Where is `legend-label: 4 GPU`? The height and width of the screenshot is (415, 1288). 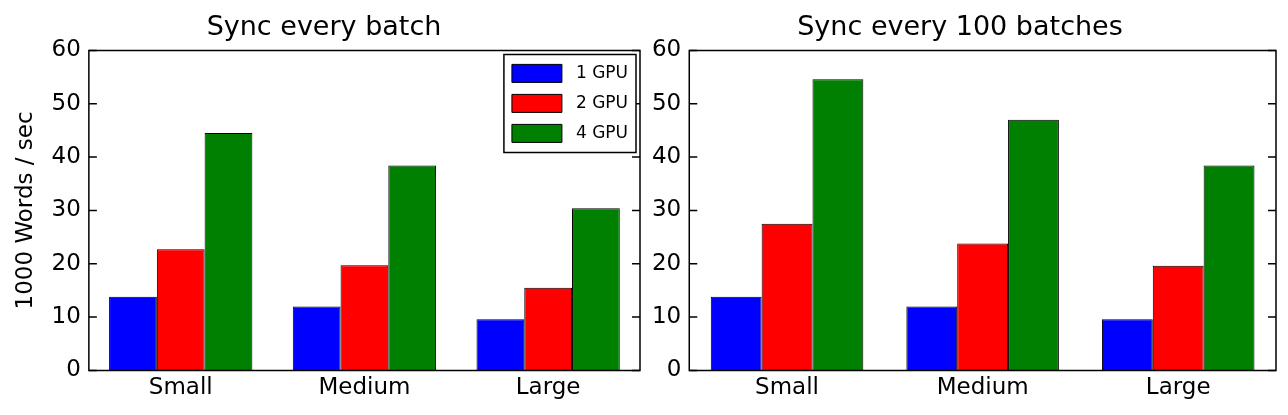 legend-label: 4 GPU is located at coordinates (602, 131).